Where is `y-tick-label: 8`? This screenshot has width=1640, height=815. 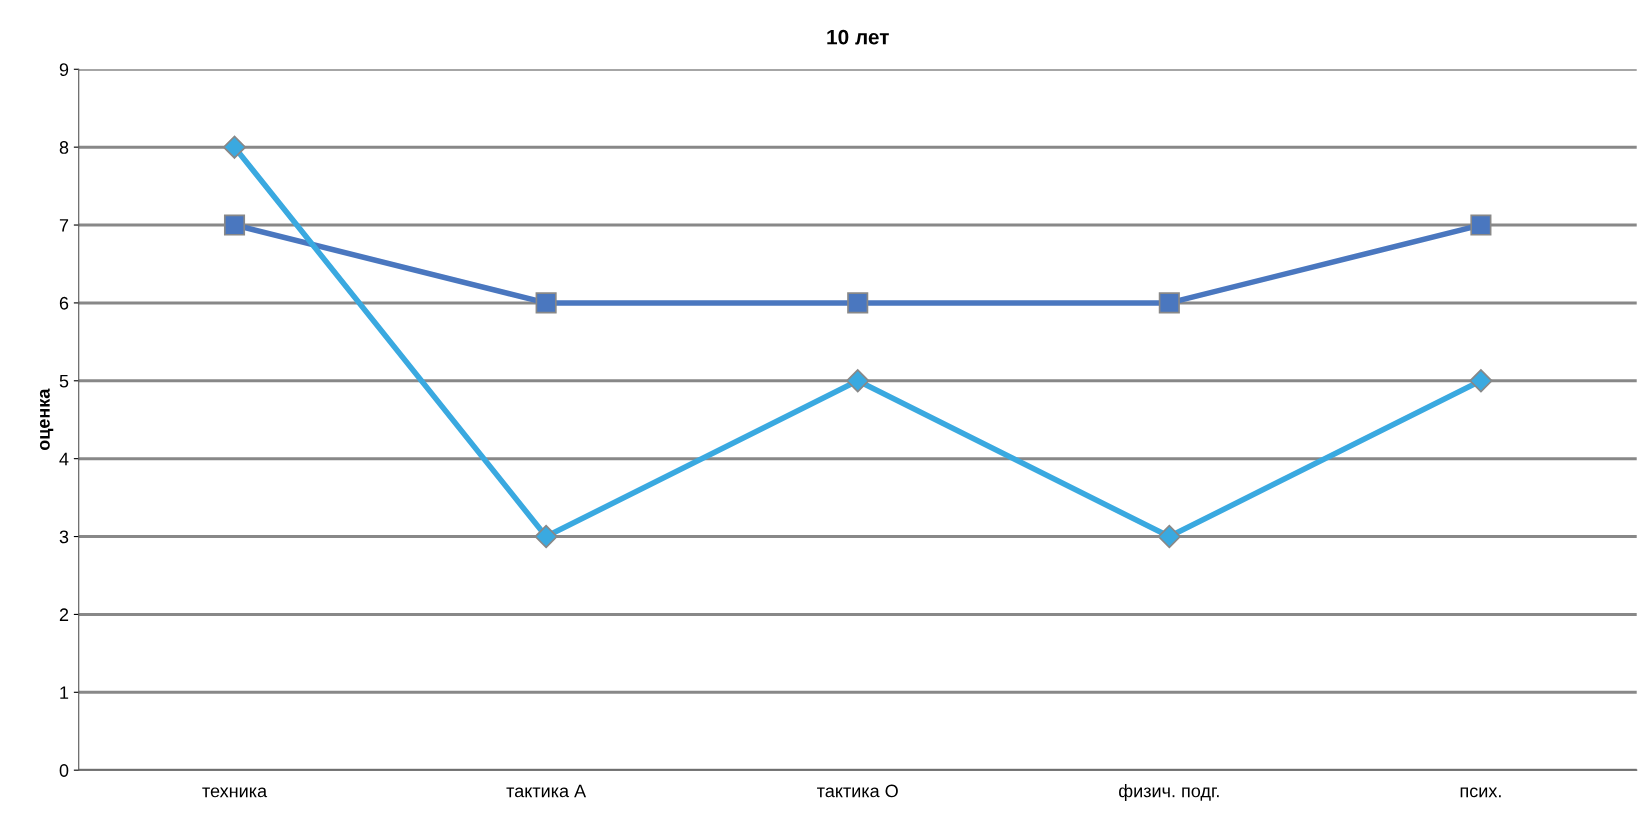
y-tick-label: 8 is located at coordinates (64, 147).